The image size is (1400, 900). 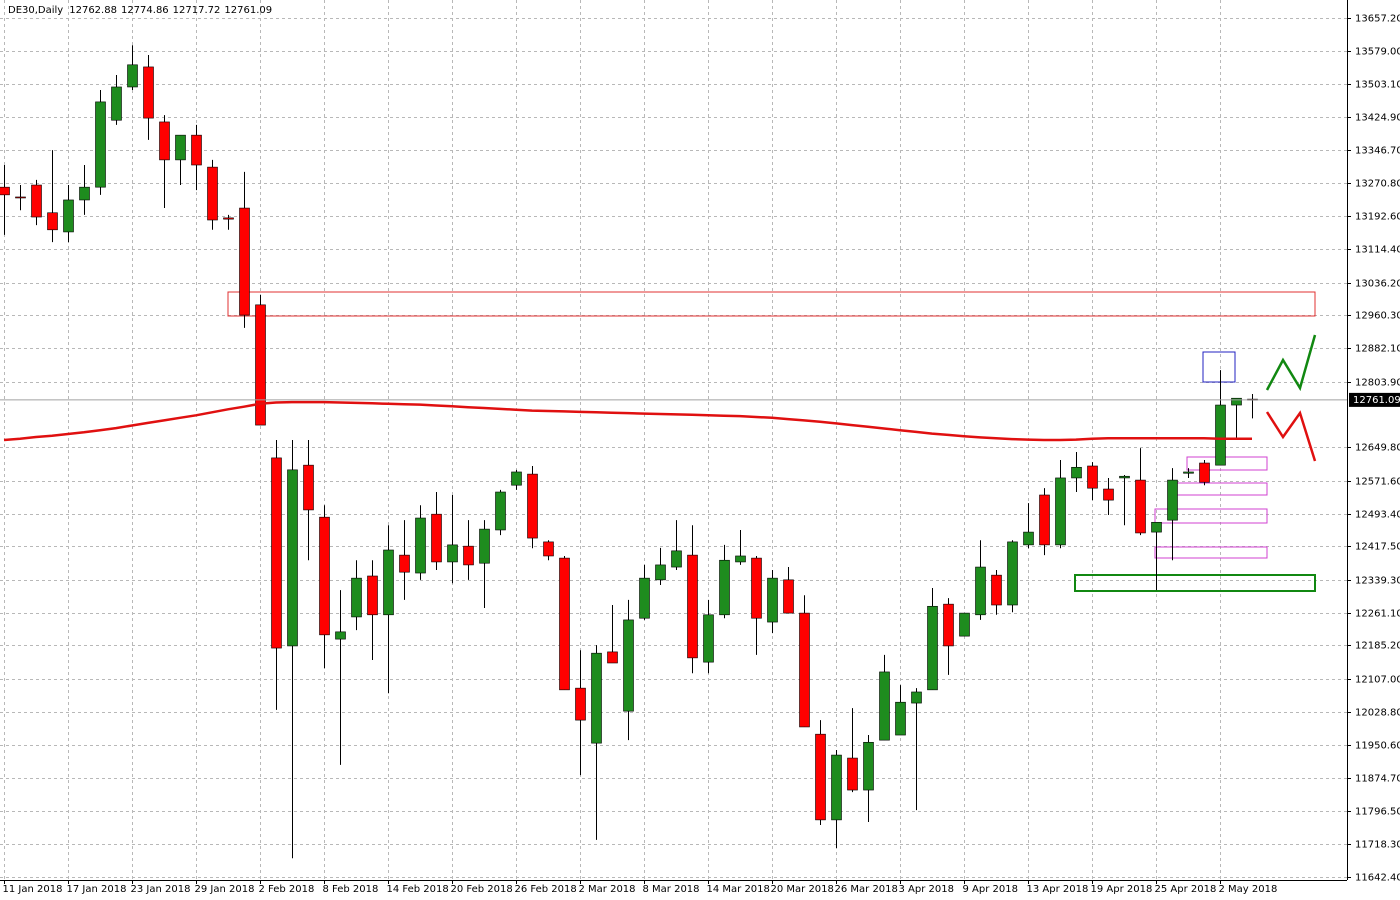 What do you see at coordinates (1377, 19) in the screenshot?
I see `y-tick-label: 13657.20` at bounding box center [1377, 19].